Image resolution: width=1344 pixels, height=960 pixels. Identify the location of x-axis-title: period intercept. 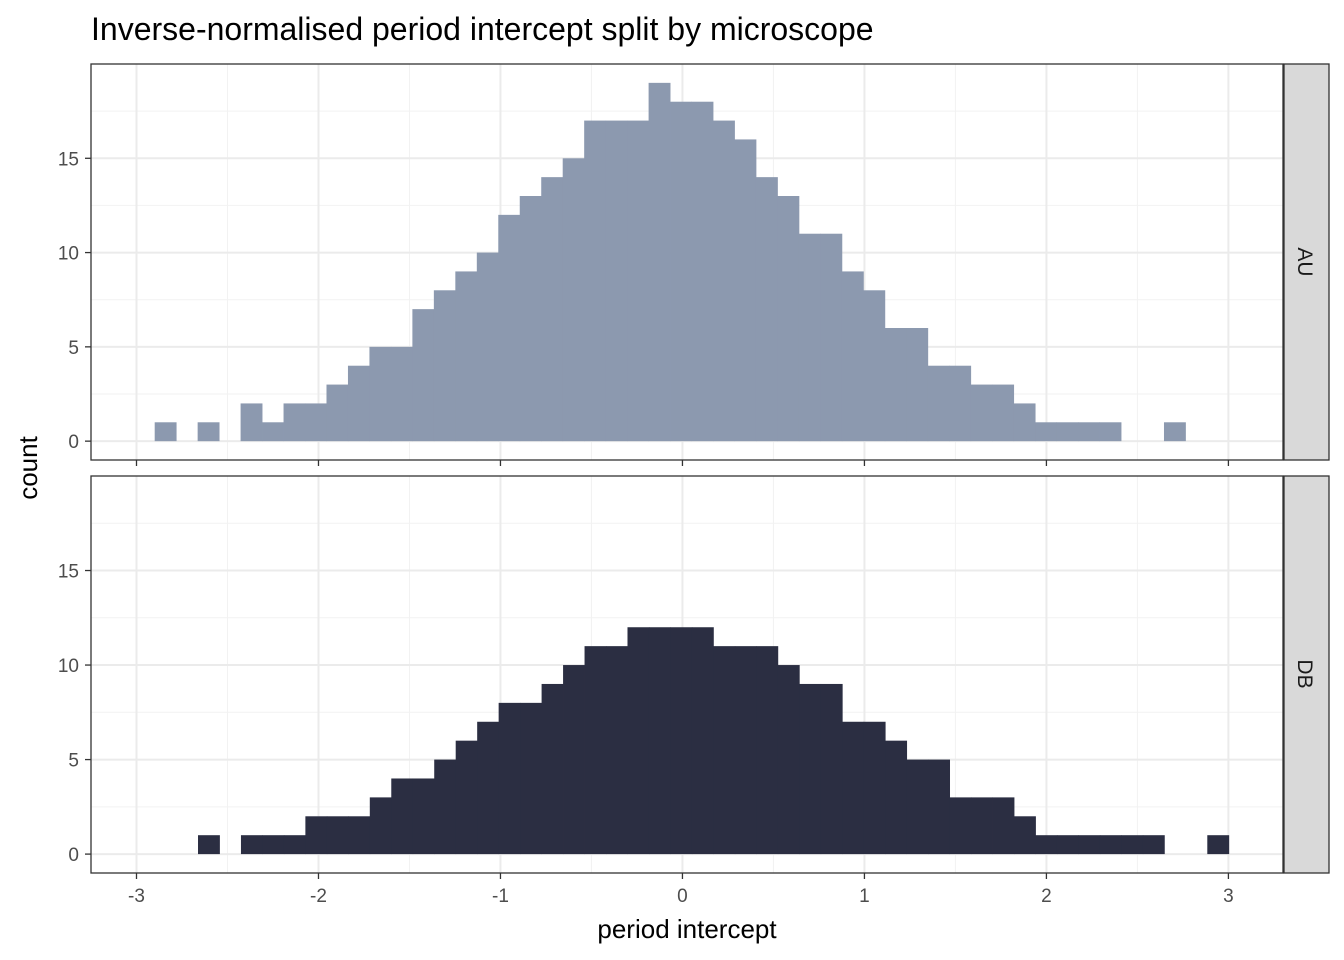
(687, 929).